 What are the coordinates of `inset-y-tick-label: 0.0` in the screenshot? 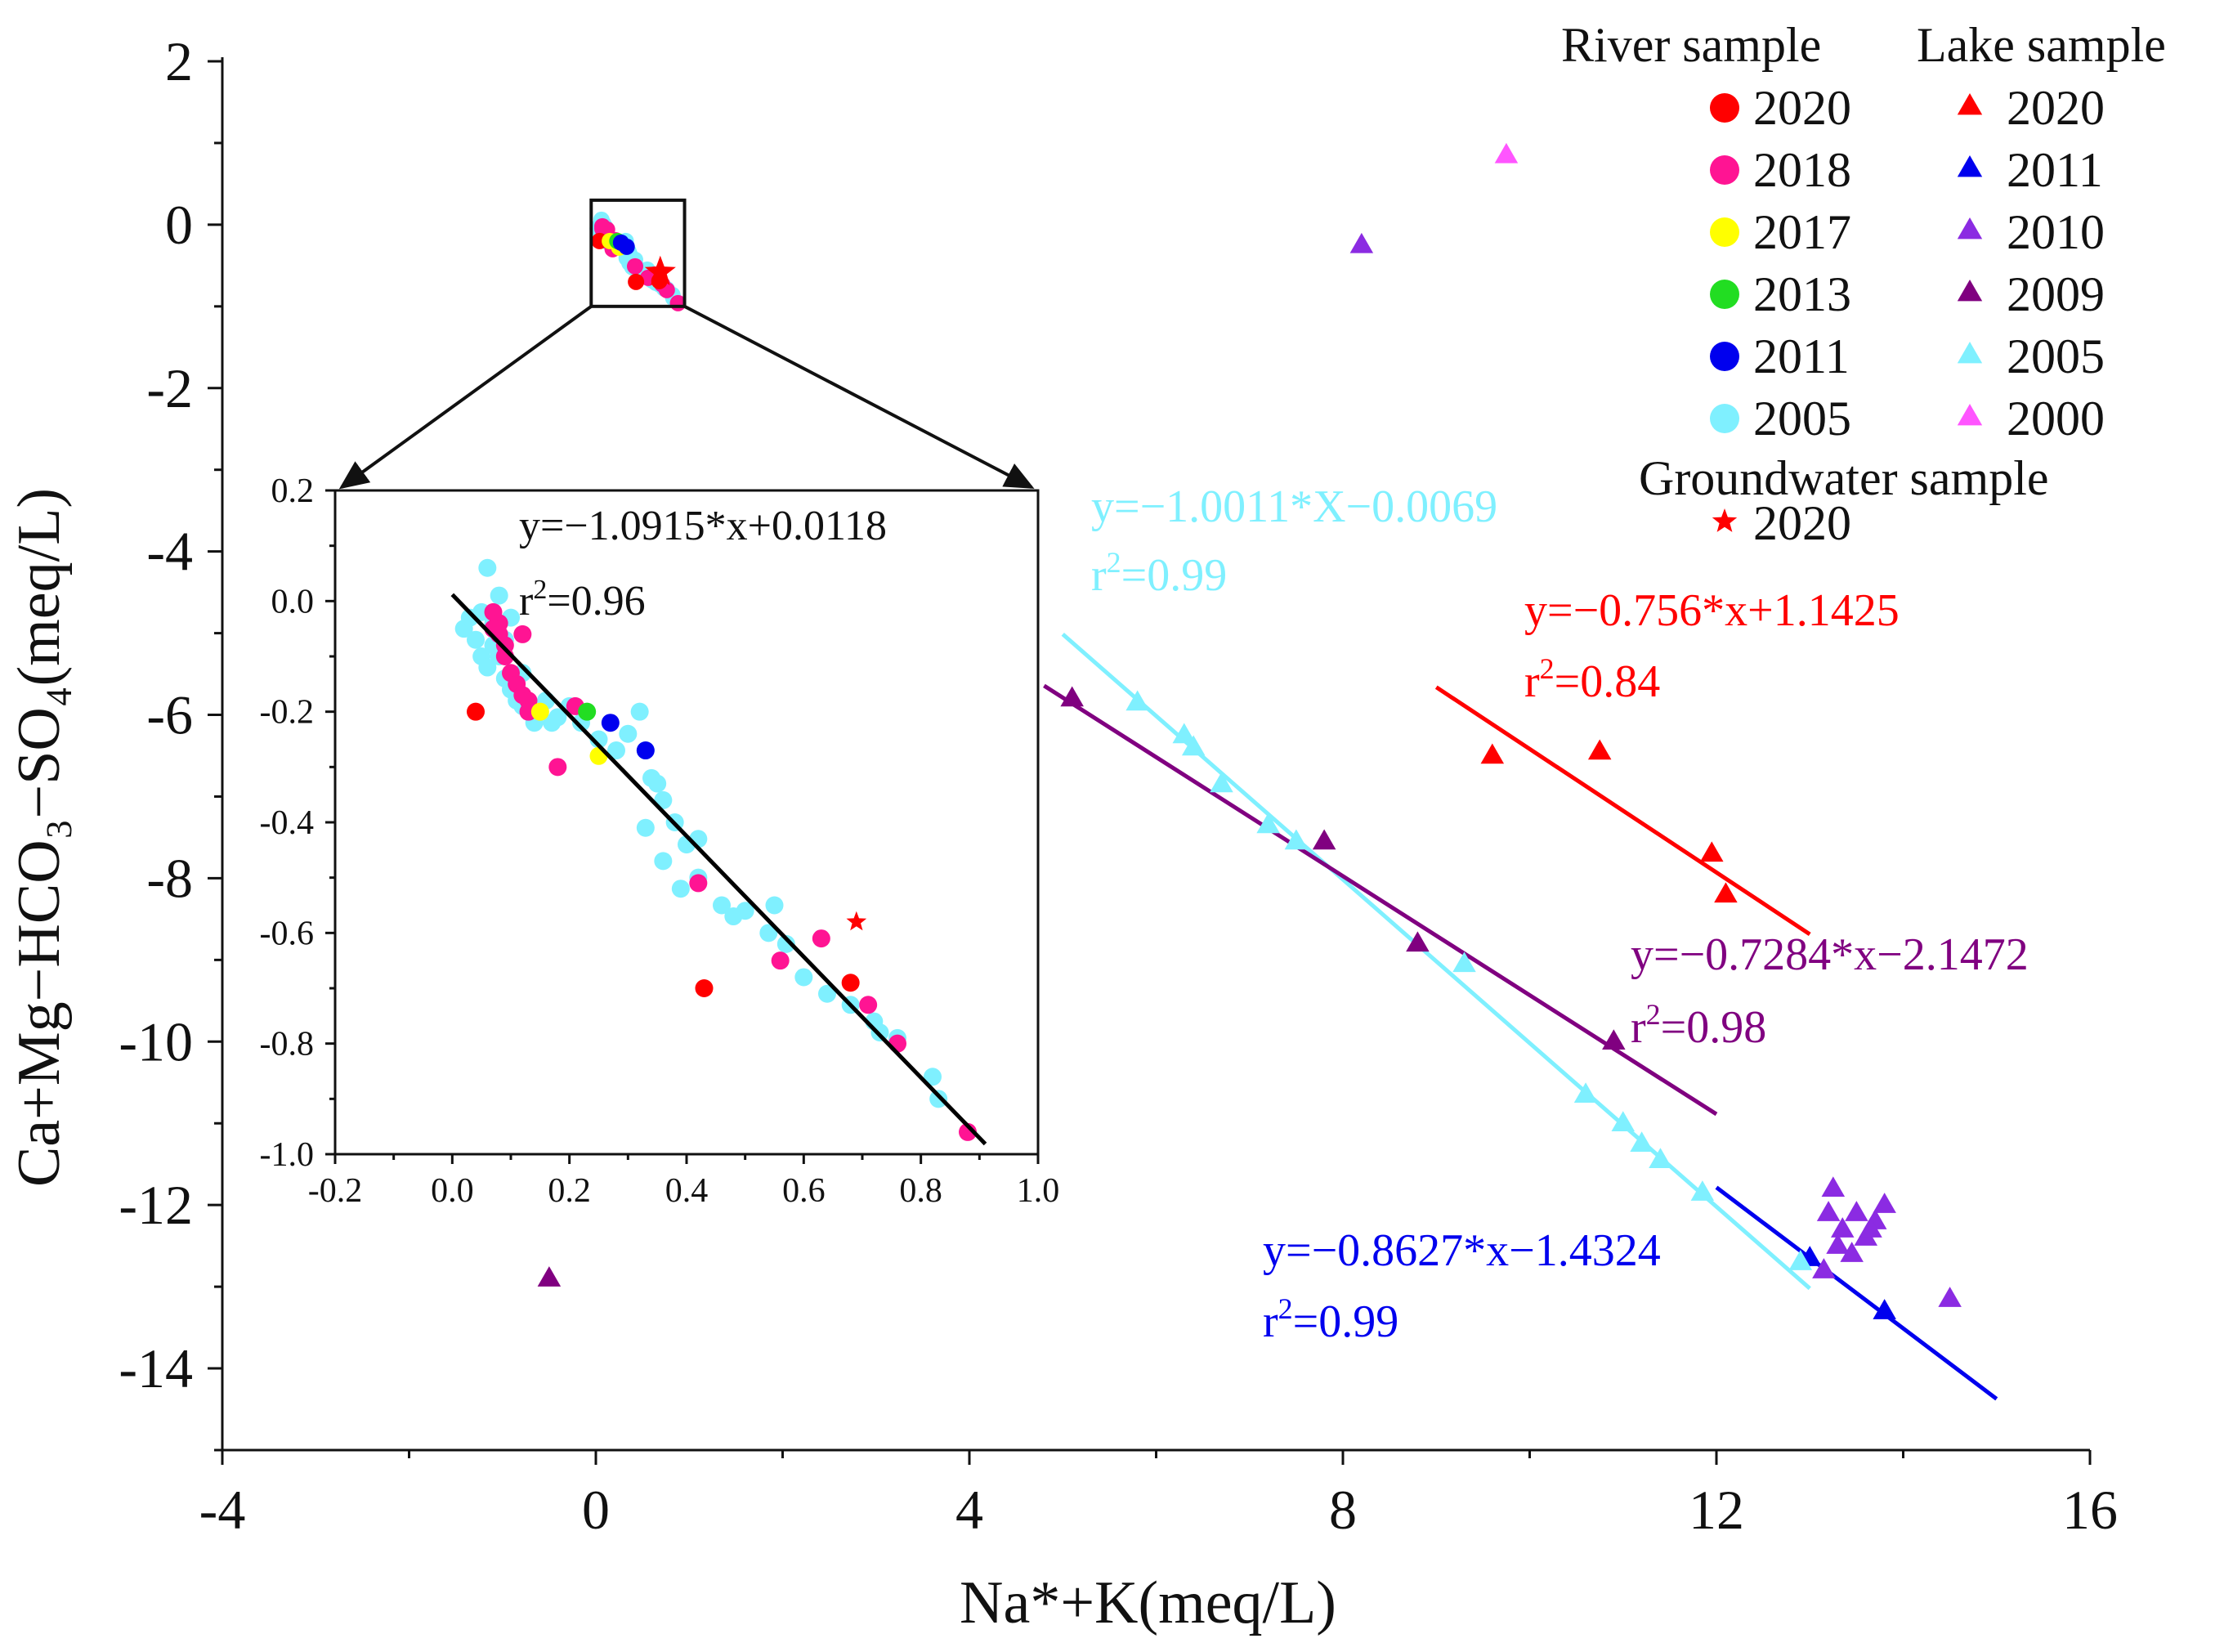 It's located at (293, 601).